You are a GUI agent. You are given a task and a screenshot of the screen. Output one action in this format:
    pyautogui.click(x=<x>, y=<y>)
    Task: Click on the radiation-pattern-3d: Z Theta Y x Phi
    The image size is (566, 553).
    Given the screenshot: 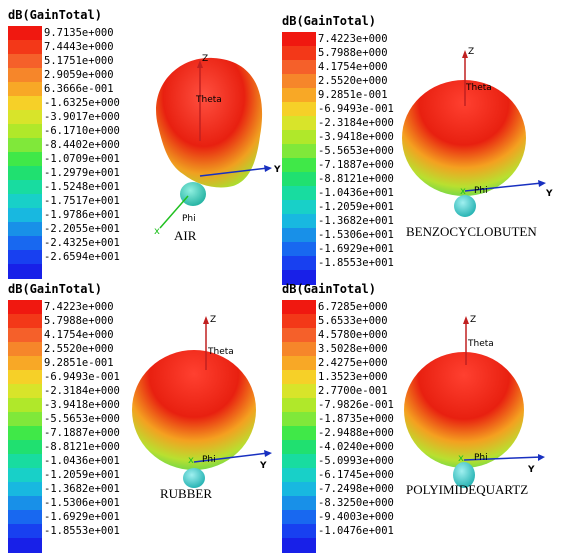 What is the action you would take?
    pyautogui.click(x=209, y=146)
    